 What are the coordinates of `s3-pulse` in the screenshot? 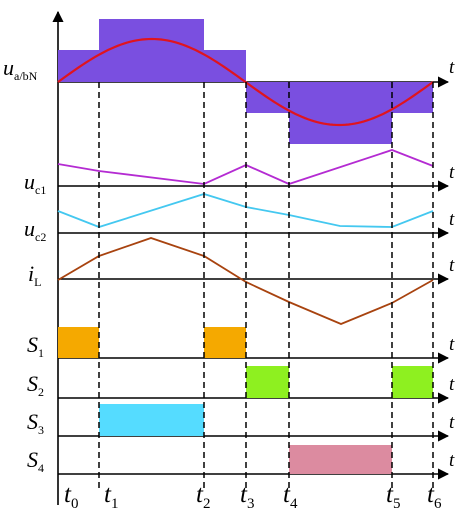 It's located at (151, 420).